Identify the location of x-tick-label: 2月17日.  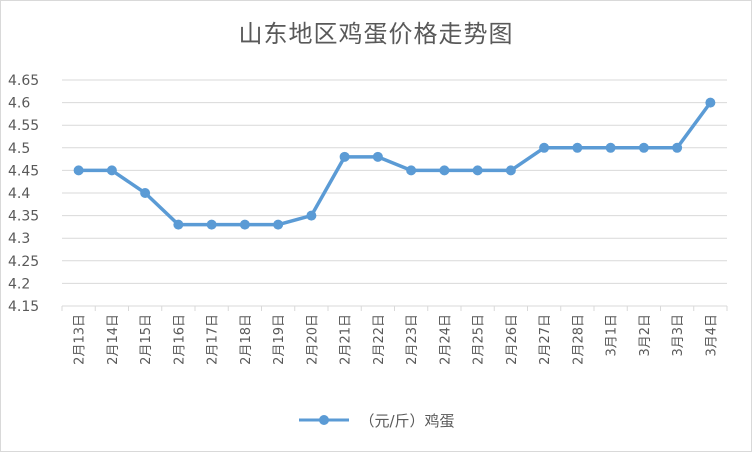
(213, 339).